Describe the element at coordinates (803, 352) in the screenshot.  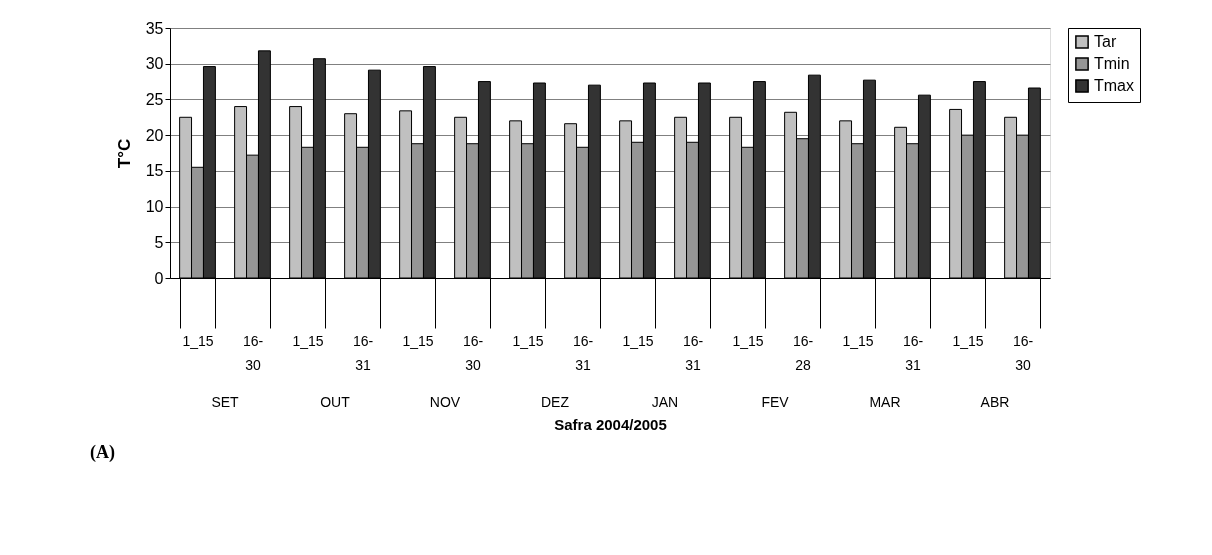
I see `x-tick-label: 16-28` at that location.